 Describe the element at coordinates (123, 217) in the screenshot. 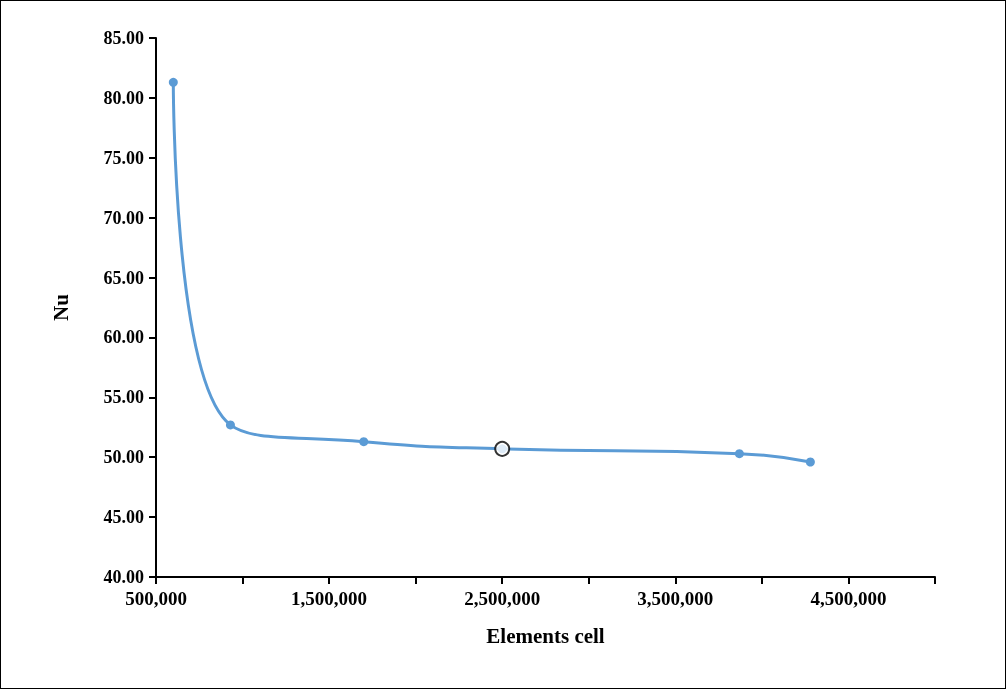

I see `y-tick-label: 70.00` at that location.